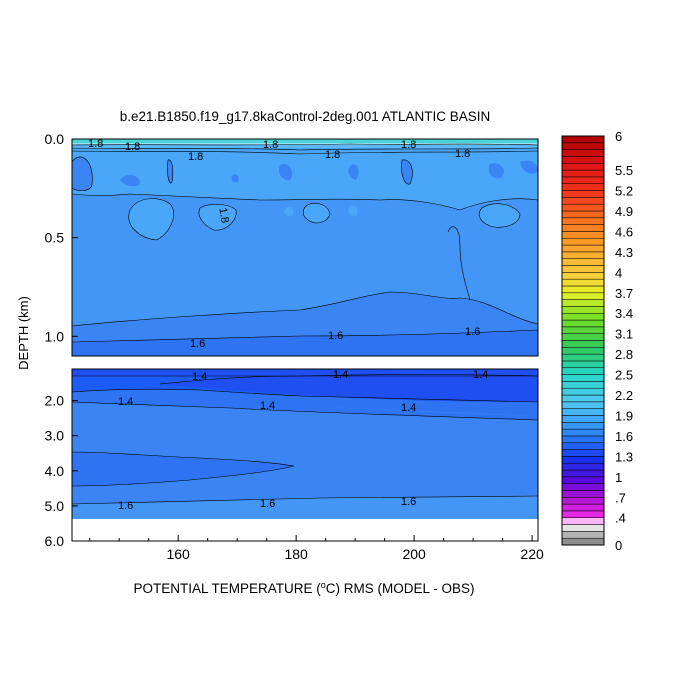  Describe the element at coordinates (305, 439) in the screenshot. I see `bottom-contours` at that location.